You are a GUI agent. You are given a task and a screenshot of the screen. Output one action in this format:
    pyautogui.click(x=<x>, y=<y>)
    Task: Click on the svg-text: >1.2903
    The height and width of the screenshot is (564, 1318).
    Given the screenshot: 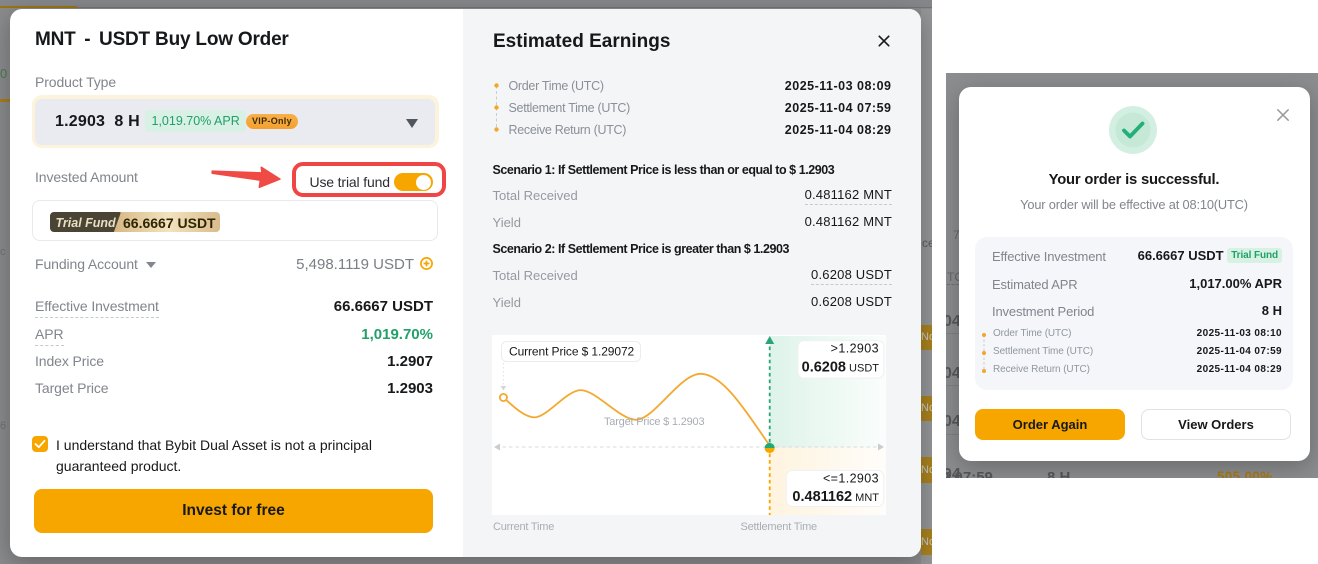 What is the action you would take?
    pyautogui.click(x=855, y=349)
    